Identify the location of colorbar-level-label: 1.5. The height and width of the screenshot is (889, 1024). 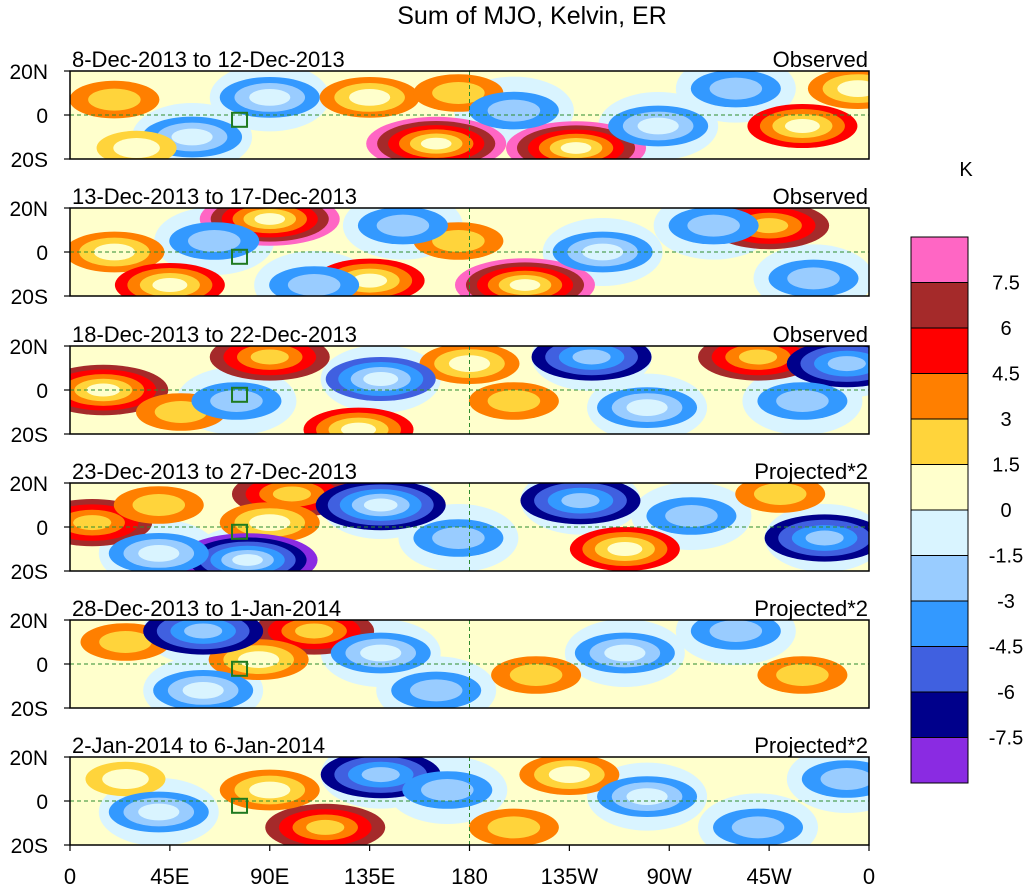
(1006, 466).